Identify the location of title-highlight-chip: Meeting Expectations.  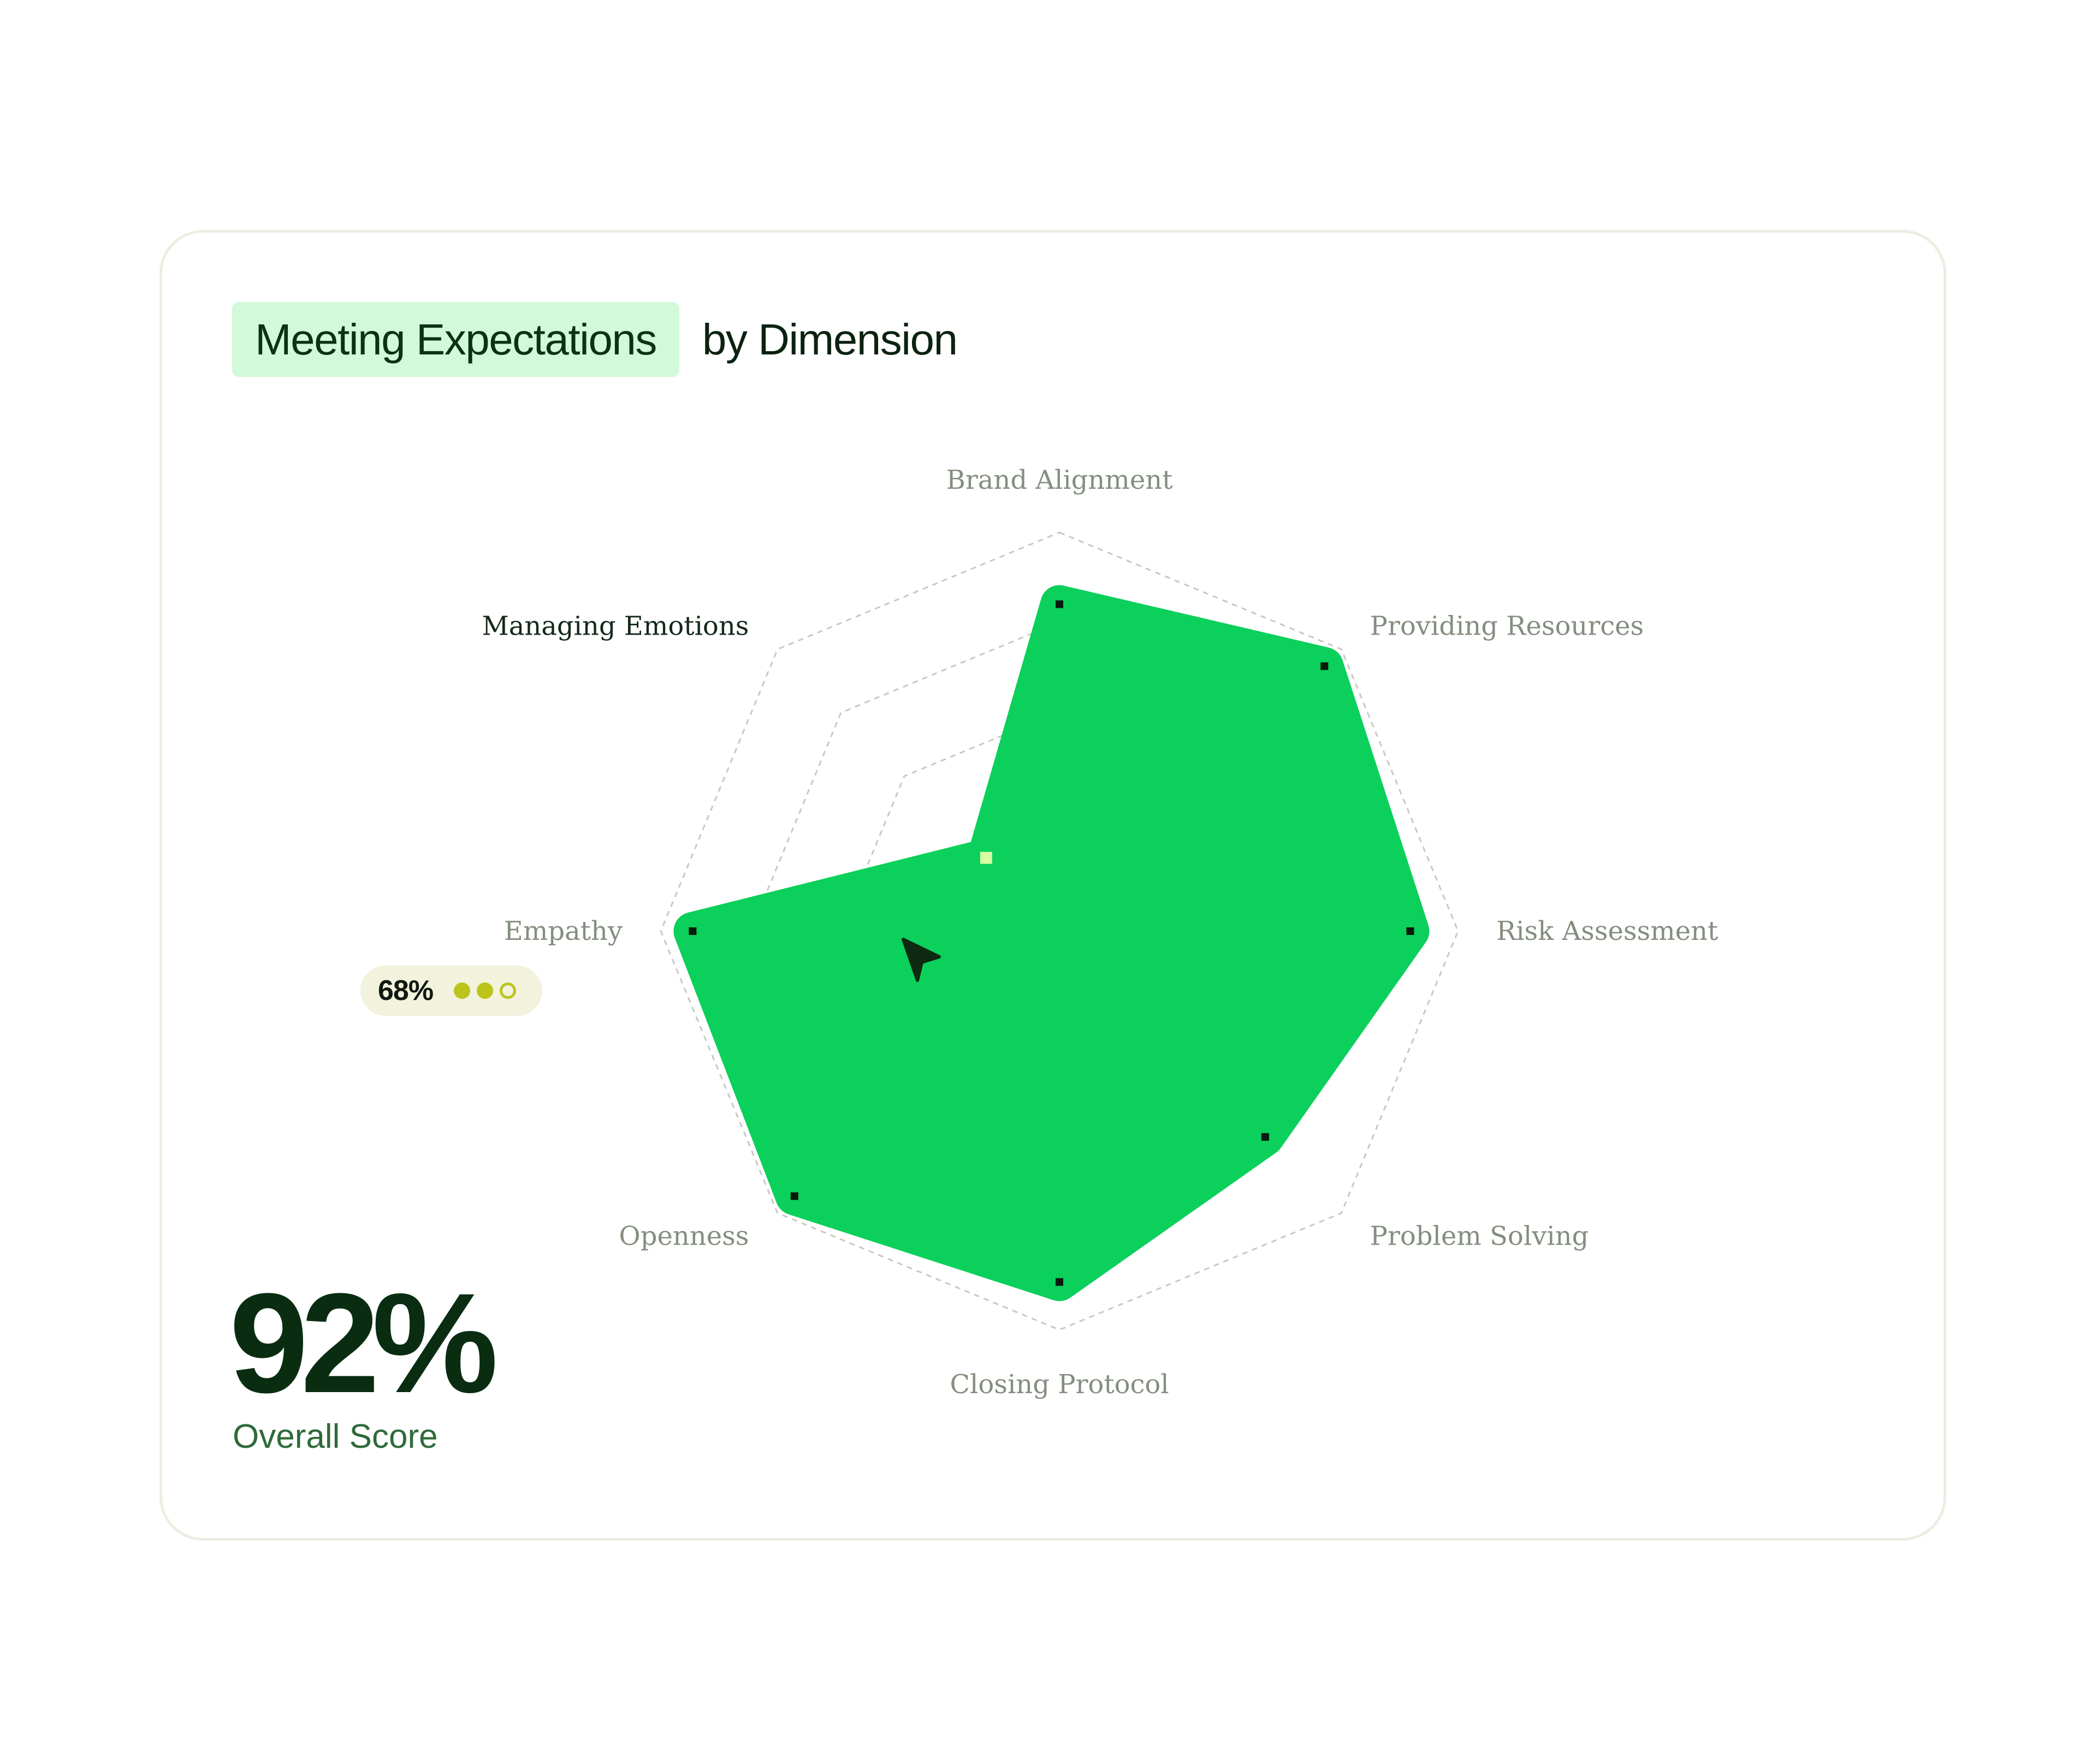
(456, 339).